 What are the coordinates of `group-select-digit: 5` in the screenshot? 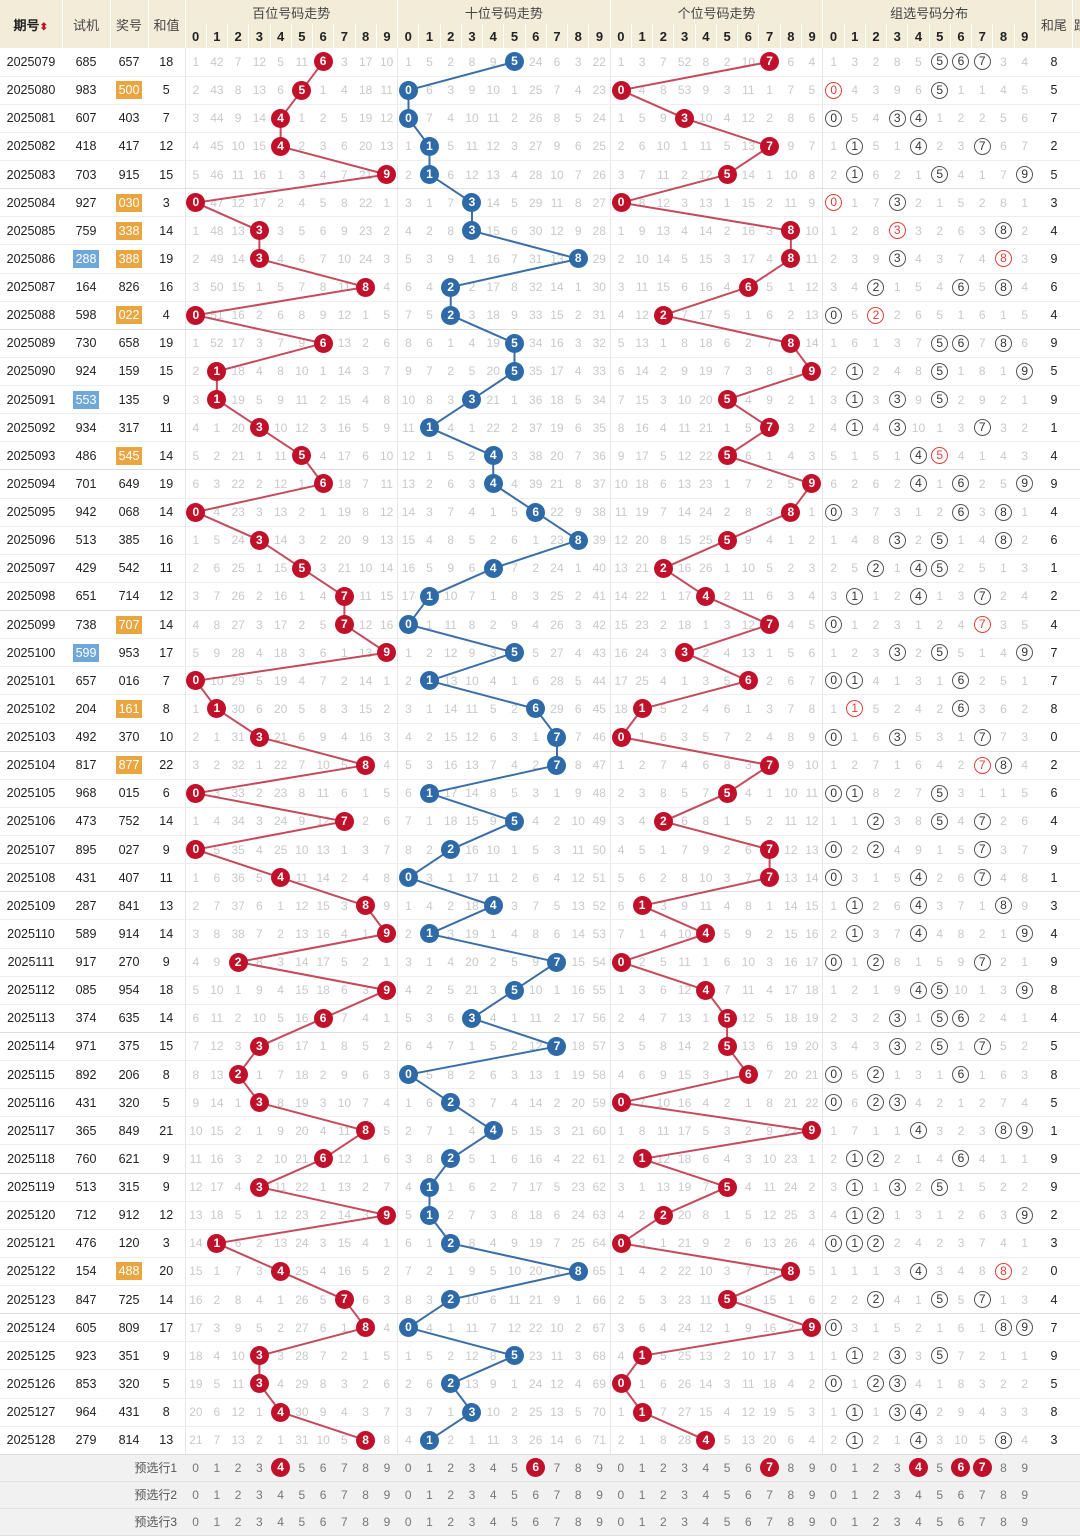 It's located at (940, 1522).